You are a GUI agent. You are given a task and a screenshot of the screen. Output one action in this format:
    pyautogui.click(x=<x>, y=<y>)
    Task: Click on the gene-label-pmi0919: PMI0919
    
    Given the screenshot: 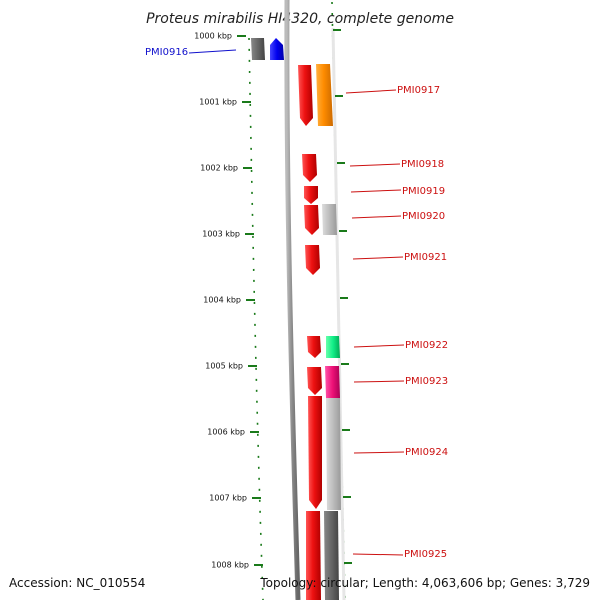 What is the action you would take?
    pyautogui.click(x=423, y=191)
    